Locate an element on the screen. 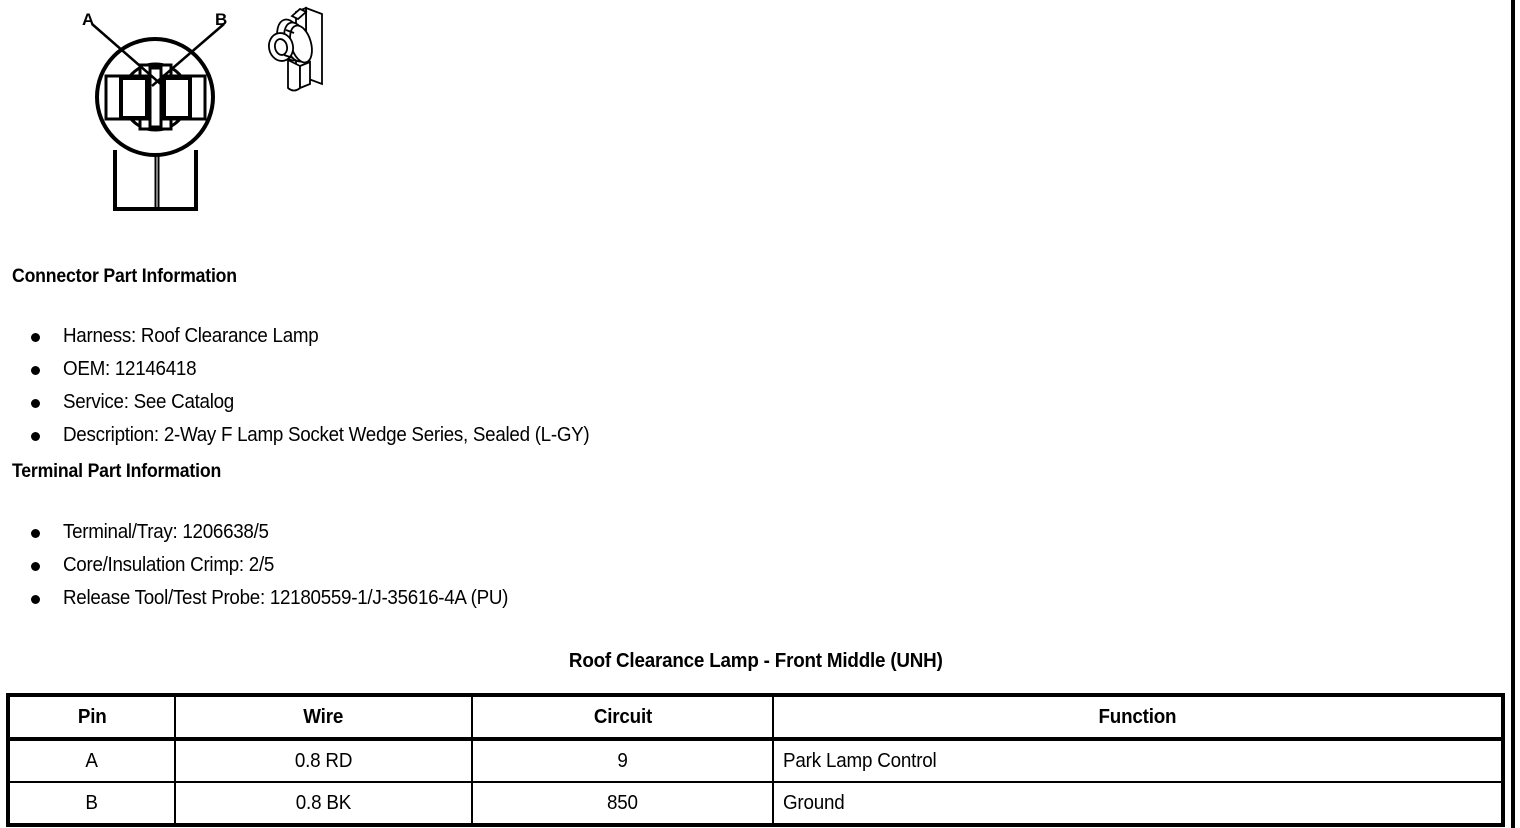  cell-value: 0.8 RD is located at coordinates (323, 760).